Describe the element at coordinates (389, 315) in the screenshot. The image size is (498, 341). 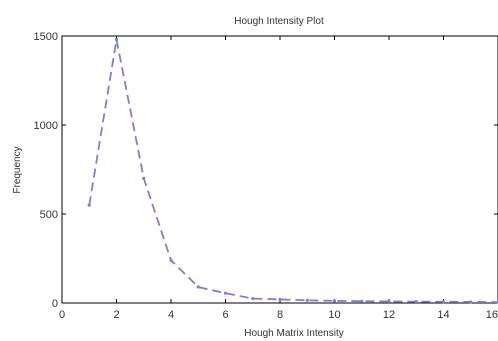
I see `x-tick-label: 12` at that location.